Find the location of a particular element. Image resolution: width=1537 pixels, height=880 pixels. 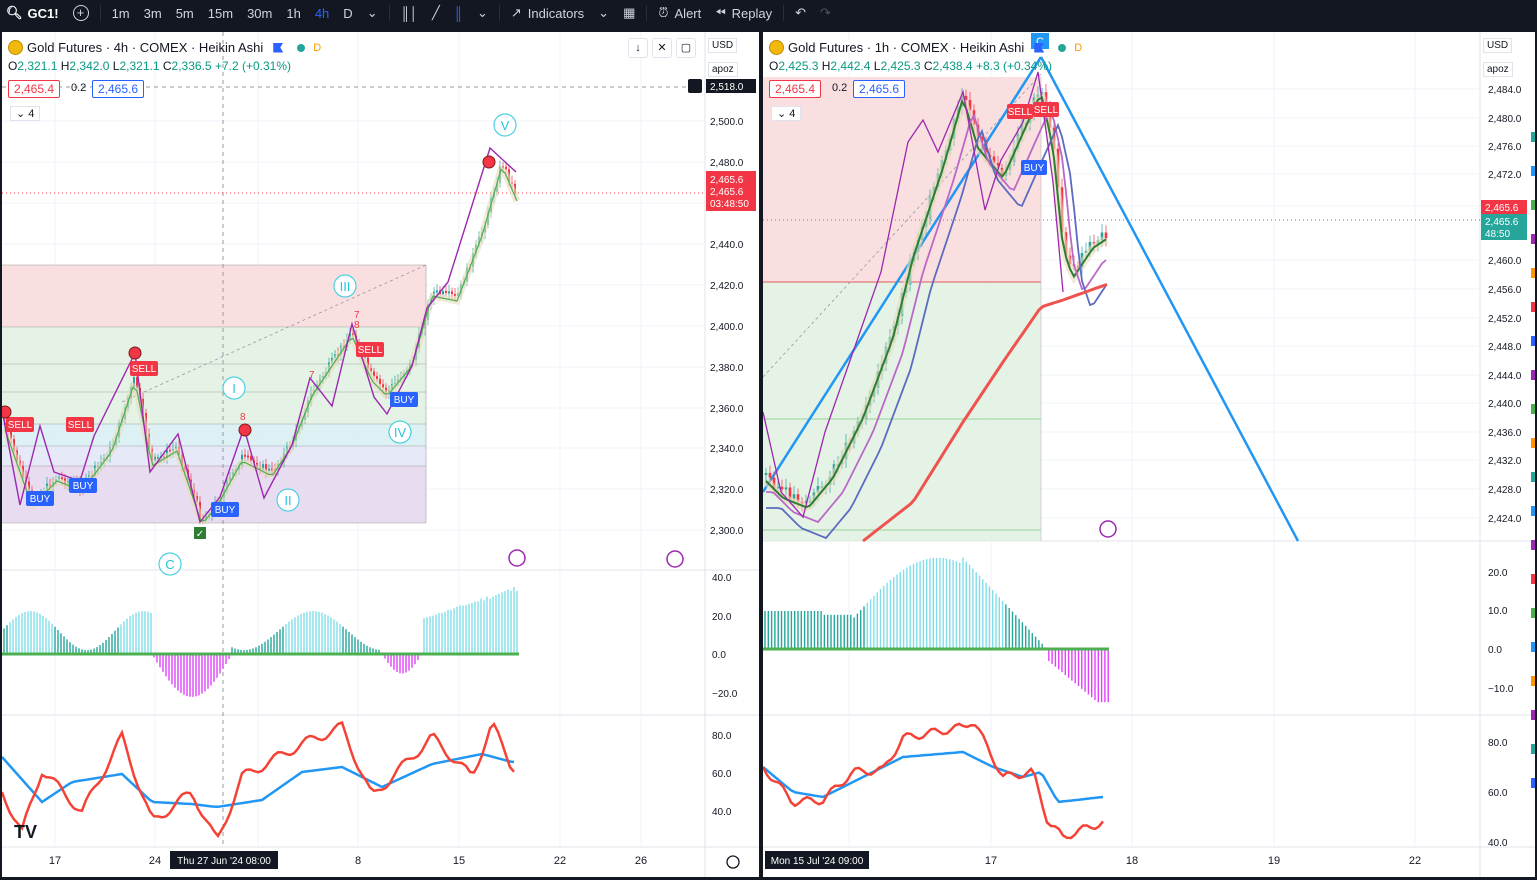

bar-style-heikin-icon: ║ is located at coordinates (458, 13).